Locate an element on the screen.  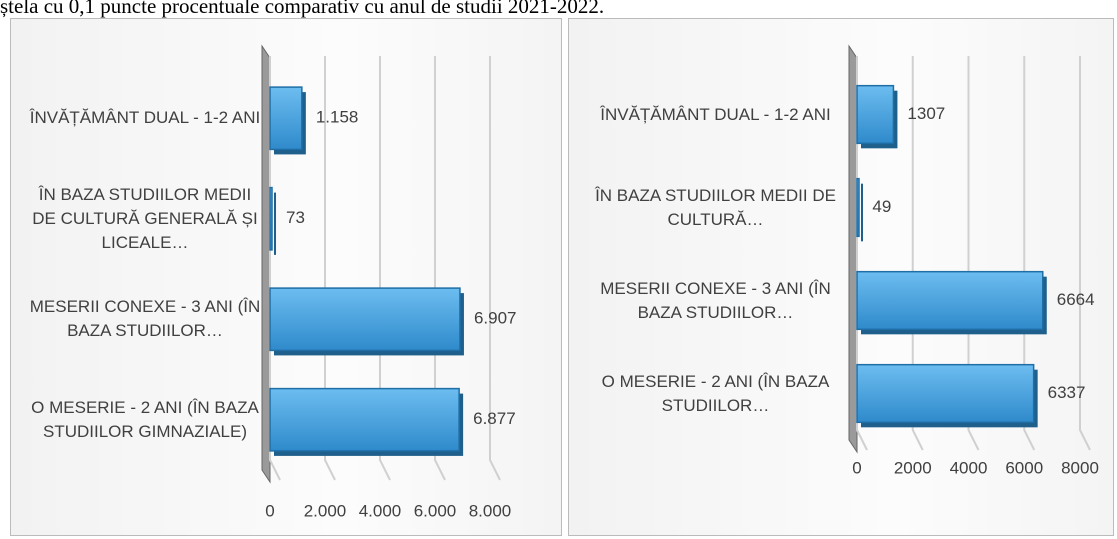
value-label: 73 is located at coordinates (295, 217).